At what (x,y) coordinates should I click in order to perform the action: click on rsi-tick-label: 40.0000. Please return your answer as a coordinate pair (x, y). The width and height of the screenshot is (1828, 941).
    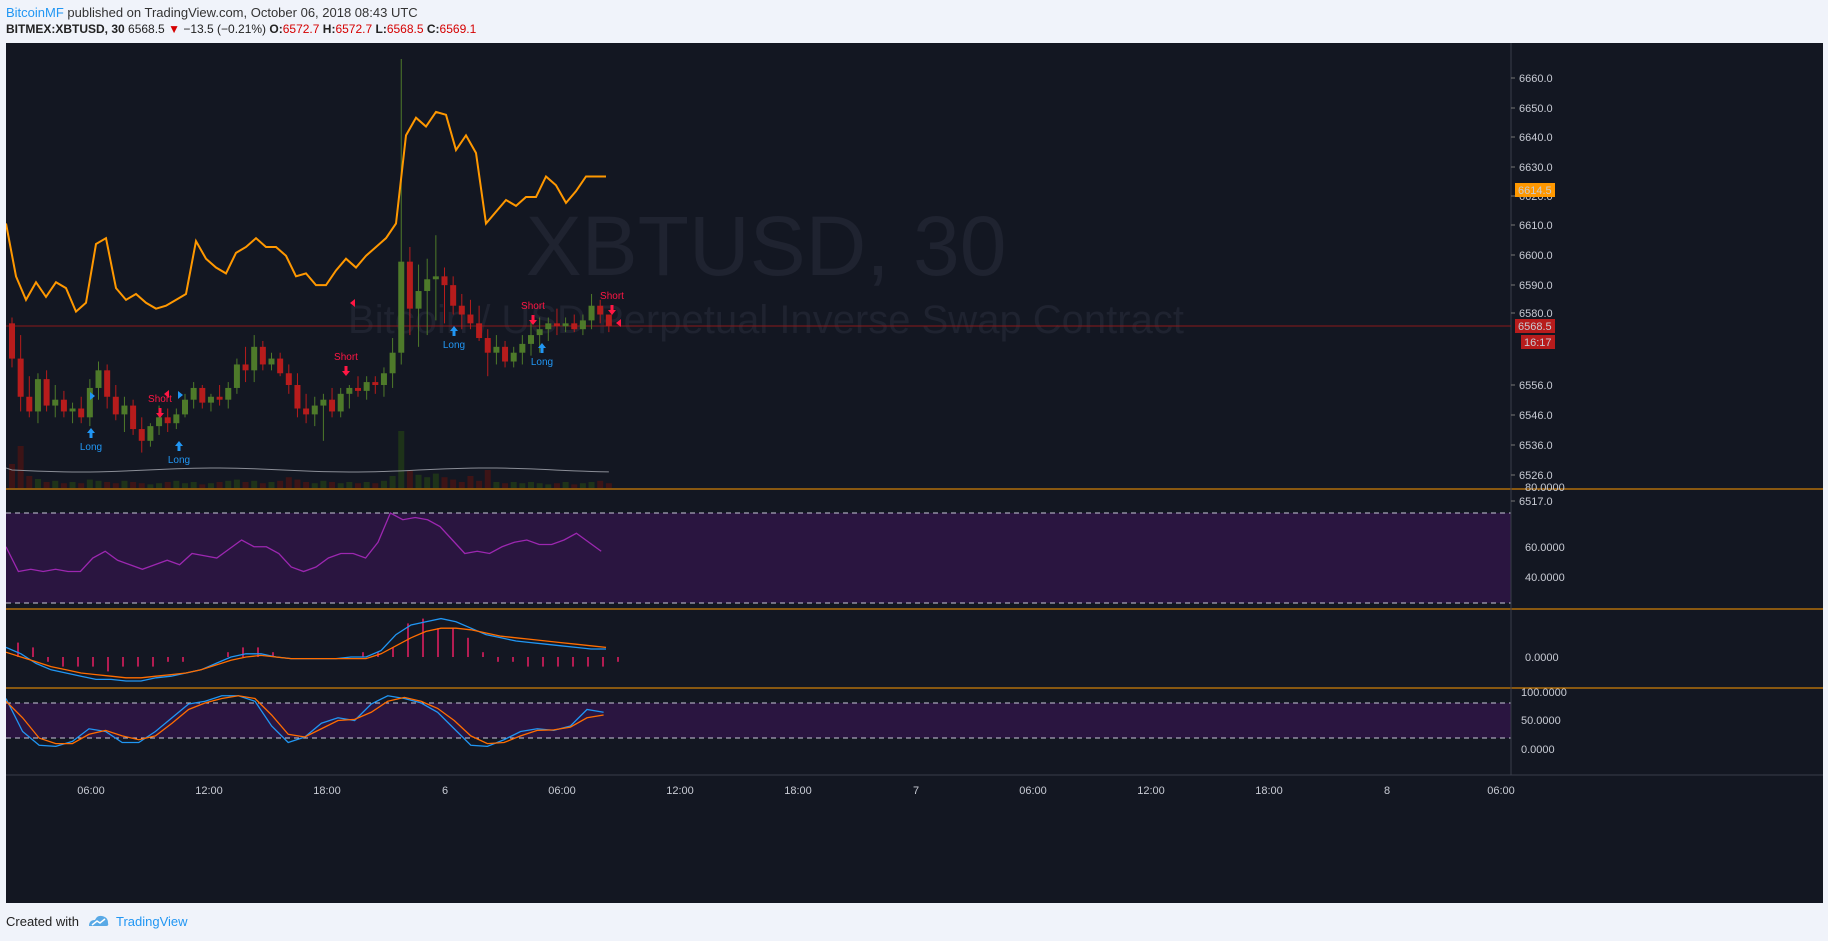
    Looking at the image, I should click on (1545, 578).